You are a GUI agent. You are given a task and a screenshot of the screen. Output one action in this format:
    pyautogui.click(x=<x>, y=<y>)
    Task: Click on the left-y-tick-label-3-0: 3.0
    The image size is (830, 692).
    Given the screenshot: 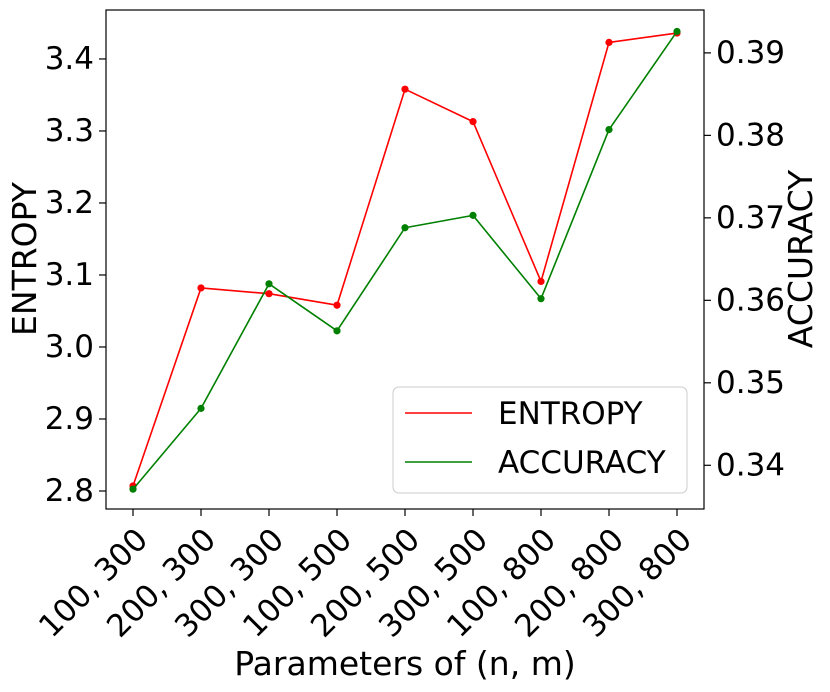 What is the action you would take?
    pyautogui.click(x=69, y=347)
    